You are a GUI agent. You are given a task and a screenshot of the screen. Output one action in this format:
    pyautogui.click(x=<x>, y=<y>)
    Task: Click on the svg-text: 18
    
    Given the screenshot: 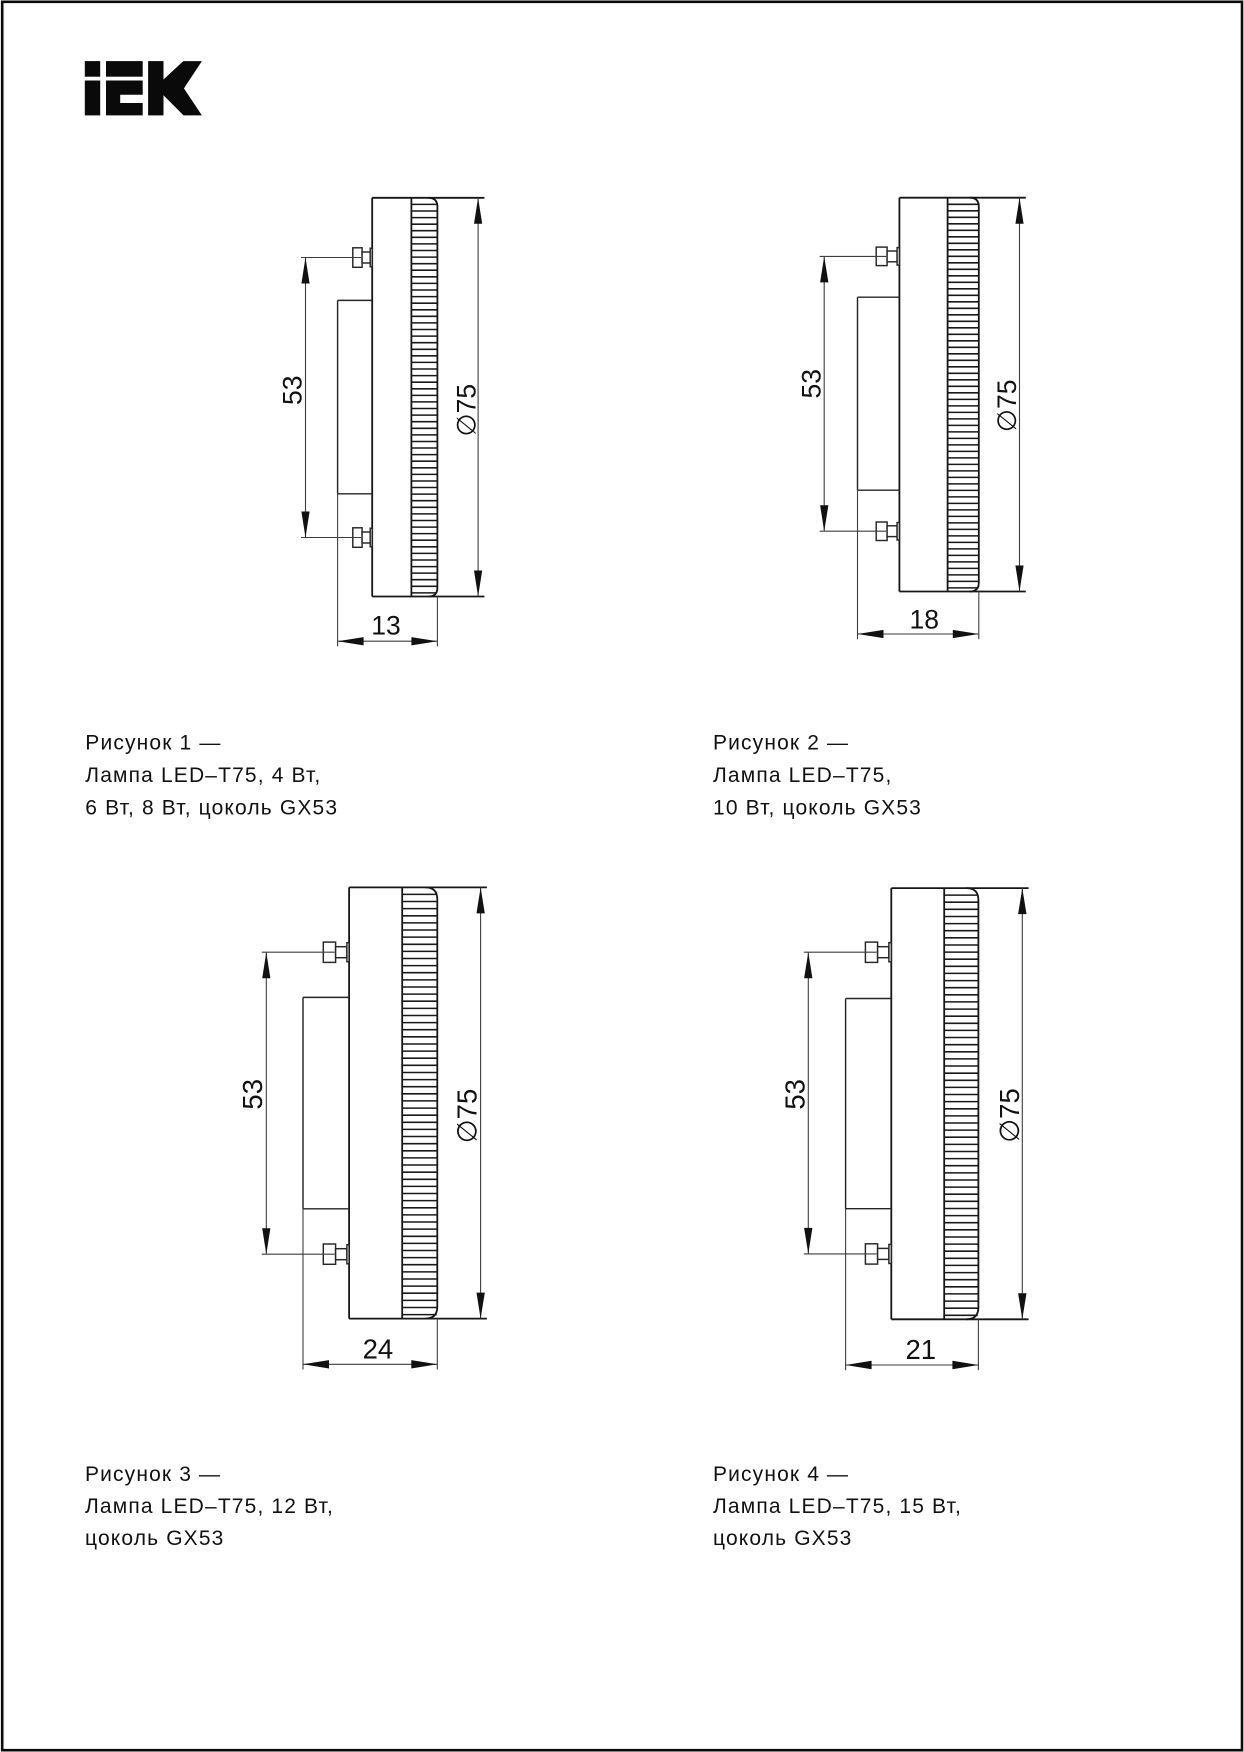 What is the action you would take?
    pyautogui.click(x=923, y=620)
    